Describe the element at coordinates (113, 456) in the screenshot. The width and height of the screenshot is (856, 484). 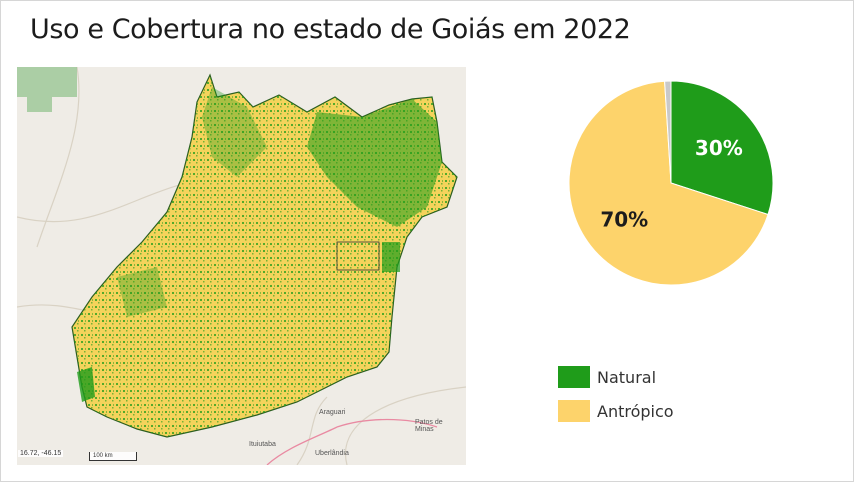
I see `map-scale-bar: 100 km` at that location.